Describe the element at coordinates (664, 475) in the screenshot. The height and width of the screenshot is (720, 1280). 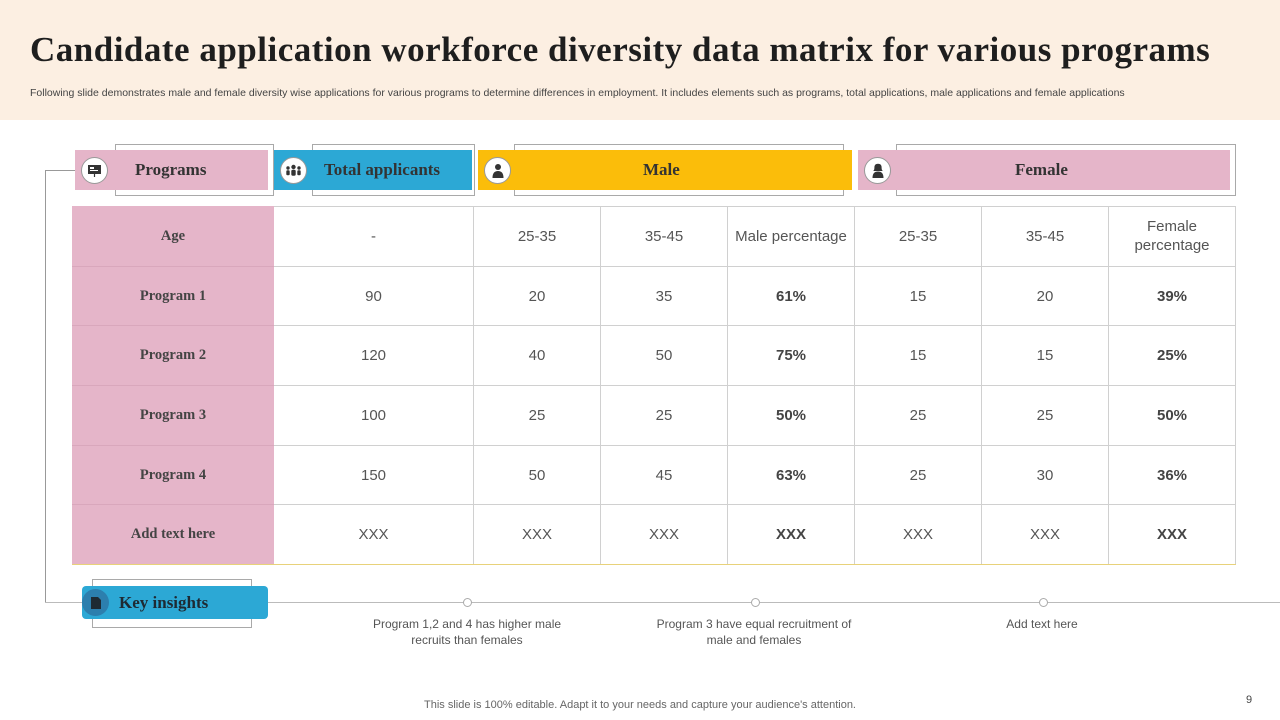
I see `table-cell: 45` at that location.